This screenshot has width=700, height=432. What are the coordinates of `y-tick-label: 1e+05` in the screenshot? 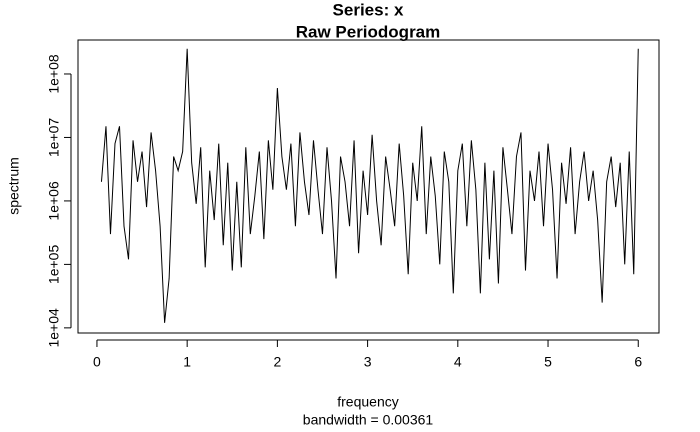 It's located at (54, 265).